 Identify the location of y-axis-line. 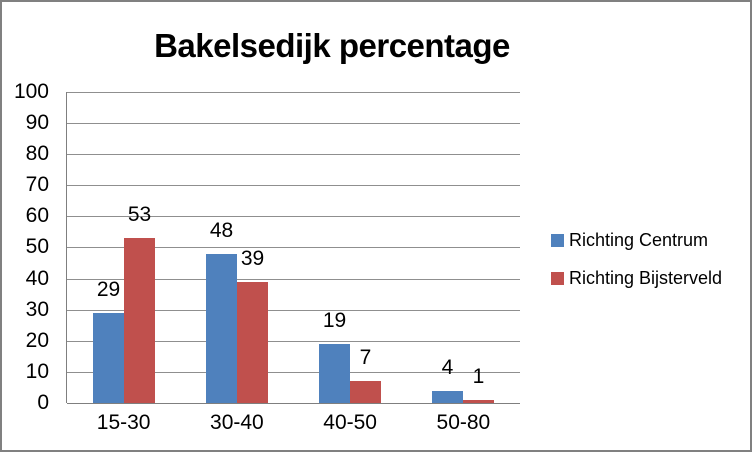
(66, 247).